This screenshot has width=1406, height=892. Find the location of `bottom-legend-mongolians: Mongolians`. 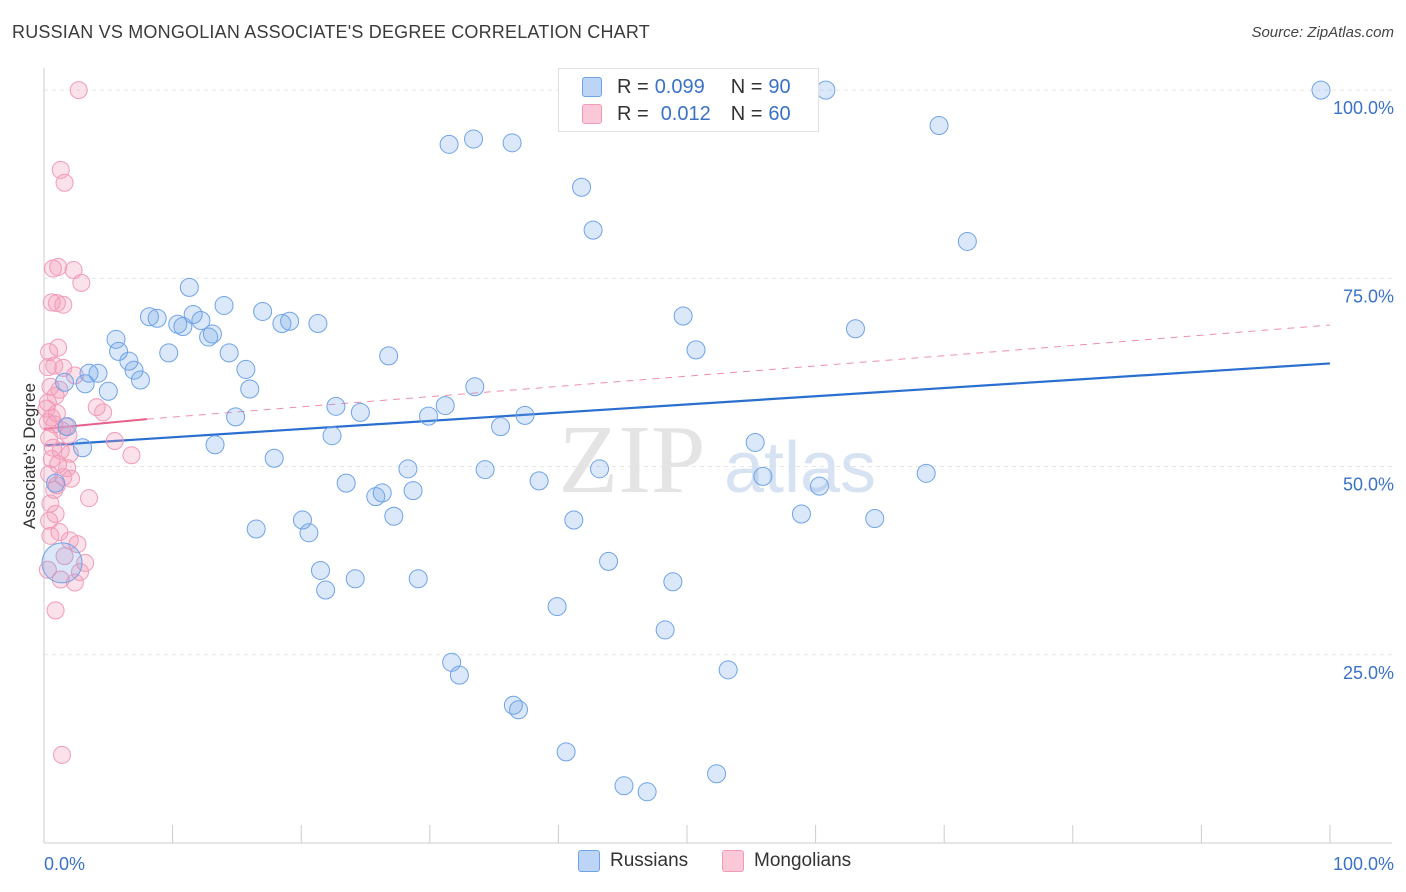

bottom-legend-mongolians: Mongolians is located at coordinates (786, 861).